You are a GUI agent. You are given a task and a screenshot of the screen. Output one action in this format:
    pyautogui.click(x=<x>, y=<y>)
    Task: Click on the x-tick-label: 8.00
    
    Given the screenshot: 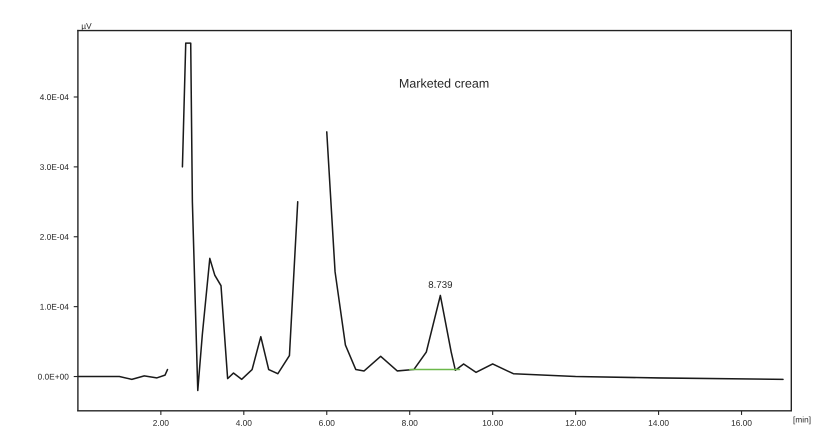 What is the action you would take?
    pyautogui.click(x=410, y=423)
    